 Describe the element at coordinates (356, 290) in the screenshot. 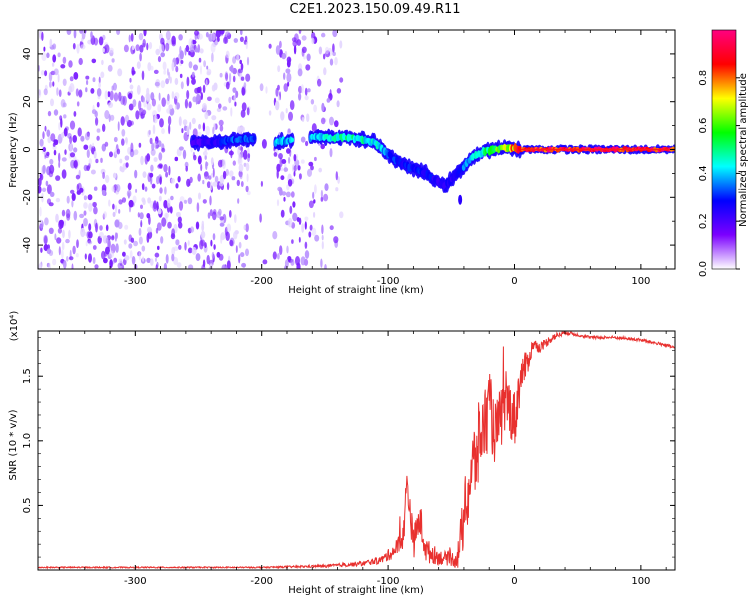

I see `spectrogram-x-axis-label: Height of straight line (km)` at that location.